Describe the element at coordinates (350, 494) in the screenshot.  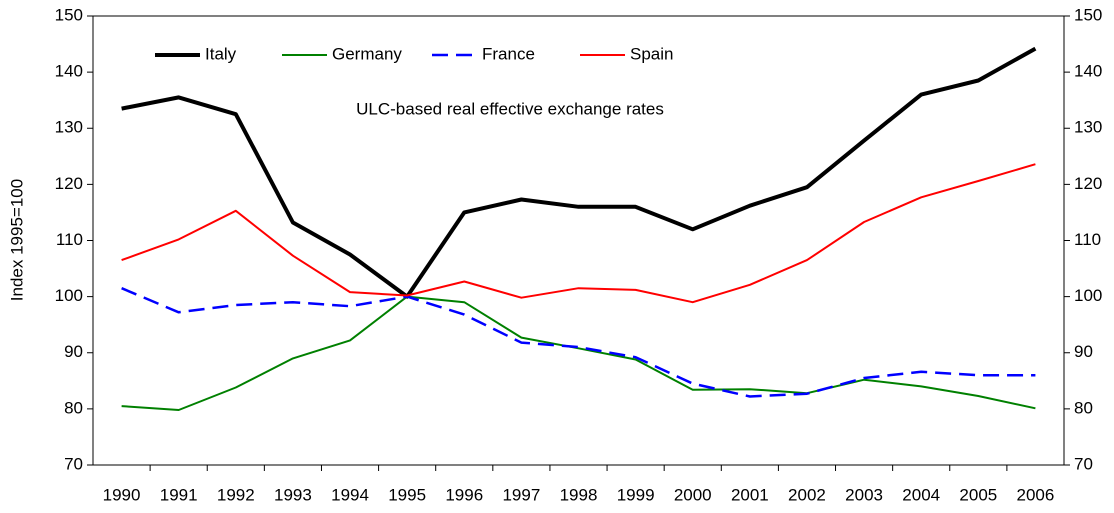
I see `x-tick-label: 1994` at that location.